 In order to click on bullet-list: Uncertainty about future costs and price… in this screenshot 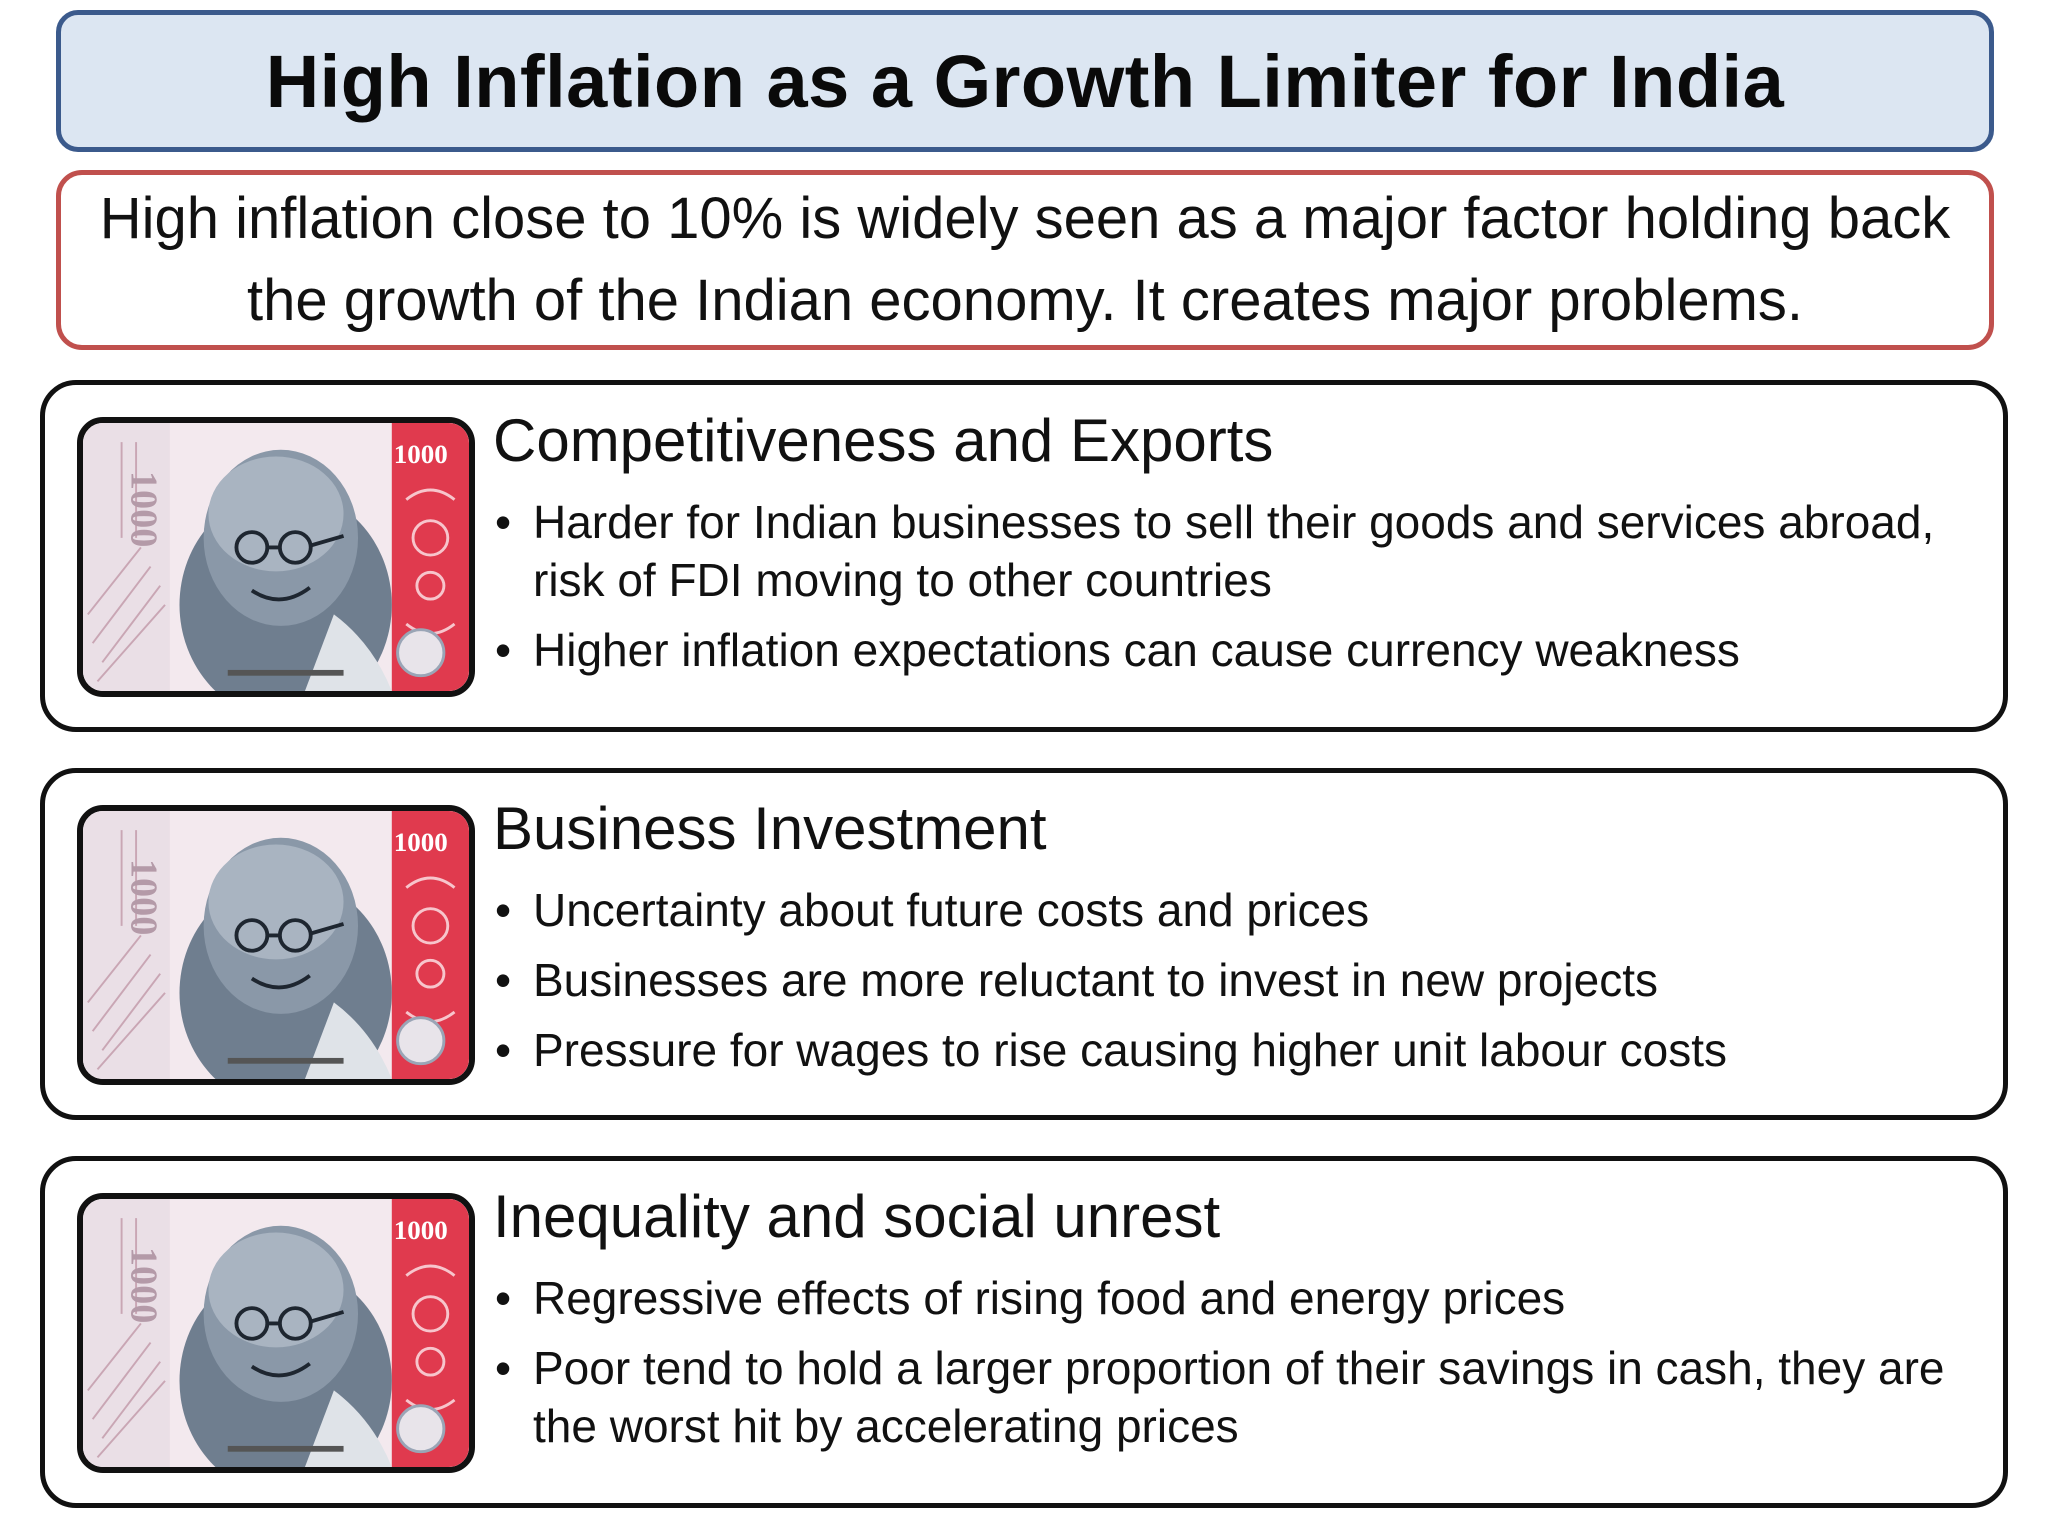, I will do `click(1233, 980)`.